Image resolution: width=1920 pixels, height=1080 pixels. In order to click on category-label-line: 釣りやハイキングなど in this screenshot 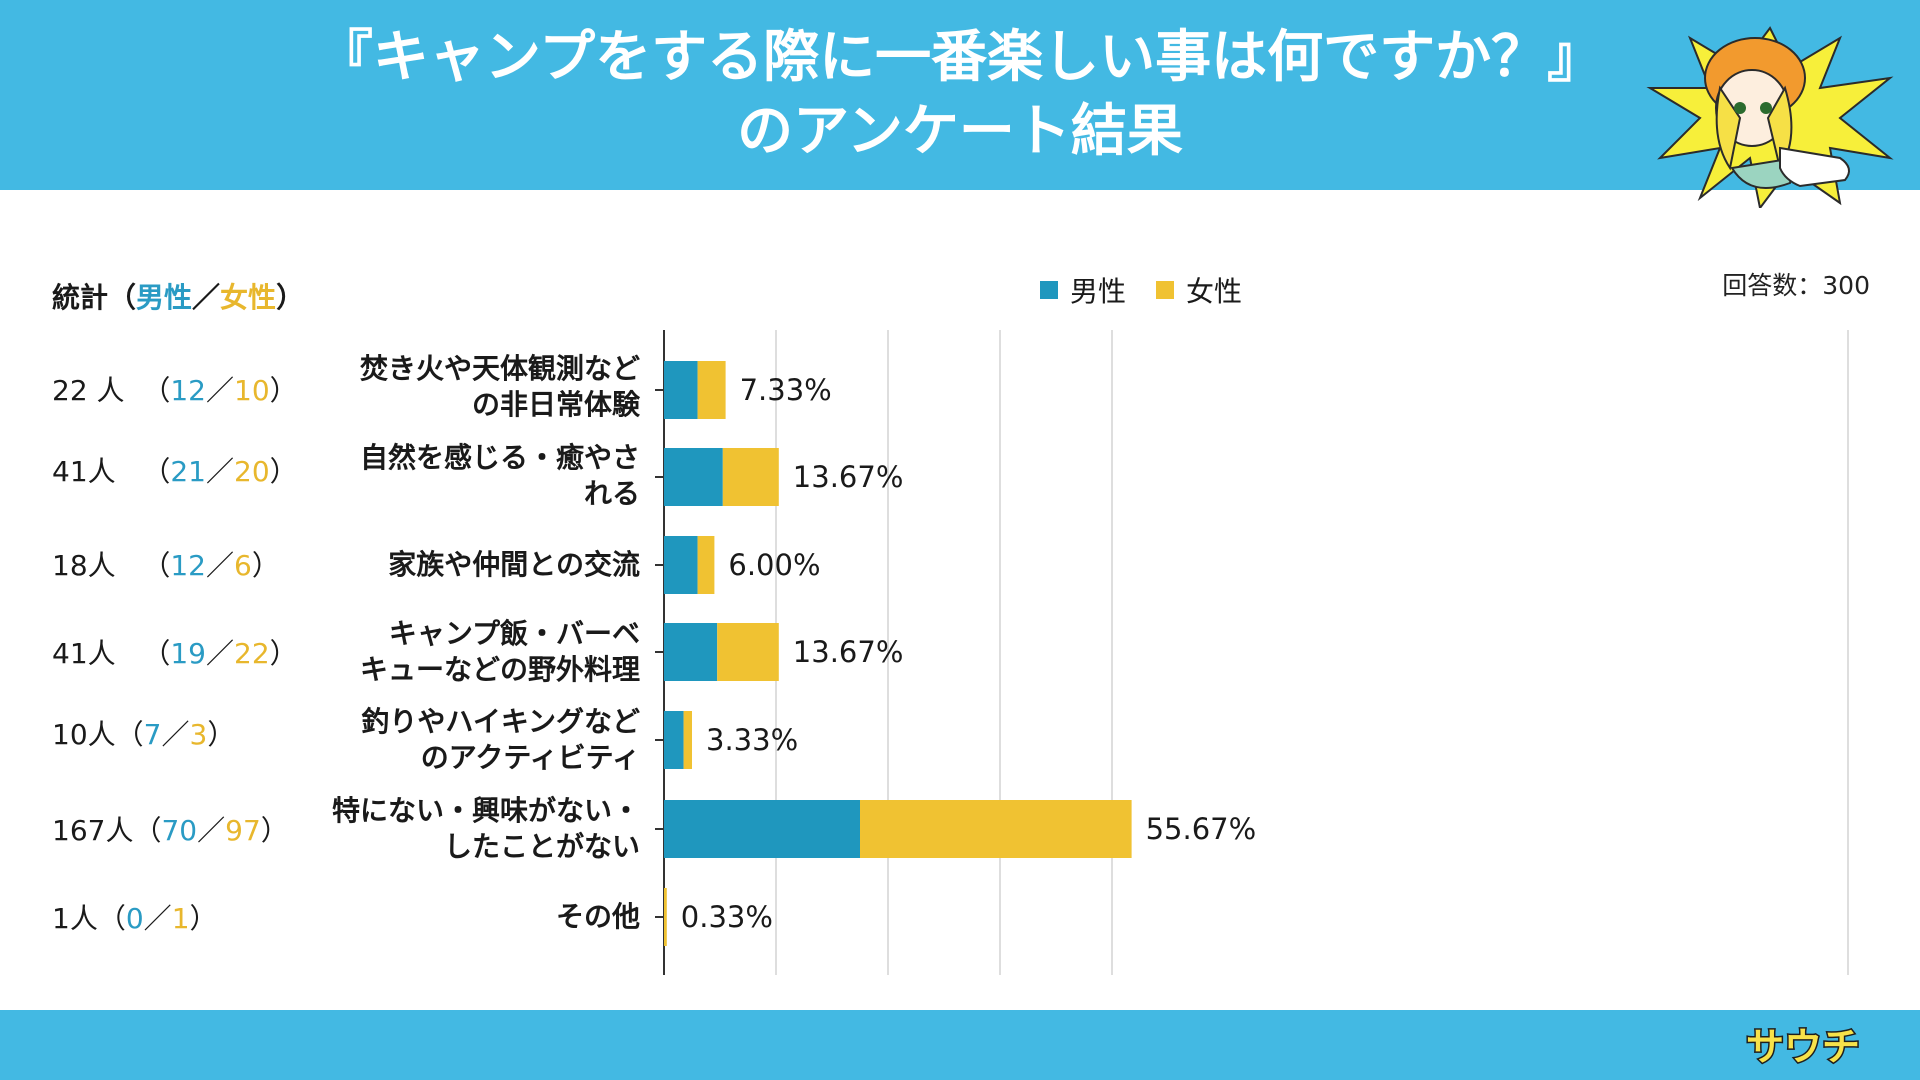, I will do `click(500, 721)`.